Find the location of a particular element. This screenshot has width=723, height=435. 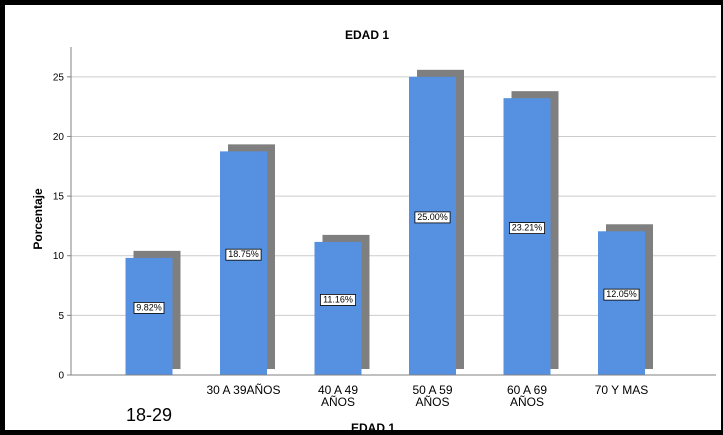

category-label: 40 A 49 is located at coordinates (338, 390).